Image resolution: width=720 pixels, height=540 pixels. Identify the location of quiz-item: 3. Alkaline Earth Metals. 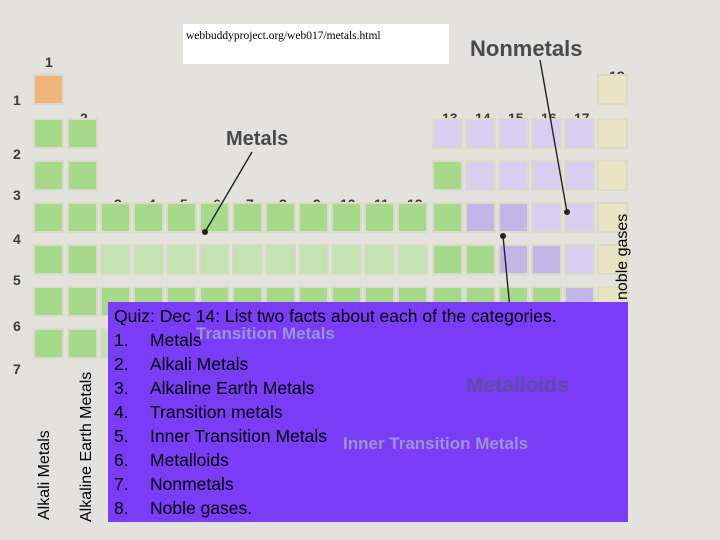
(214, 388).